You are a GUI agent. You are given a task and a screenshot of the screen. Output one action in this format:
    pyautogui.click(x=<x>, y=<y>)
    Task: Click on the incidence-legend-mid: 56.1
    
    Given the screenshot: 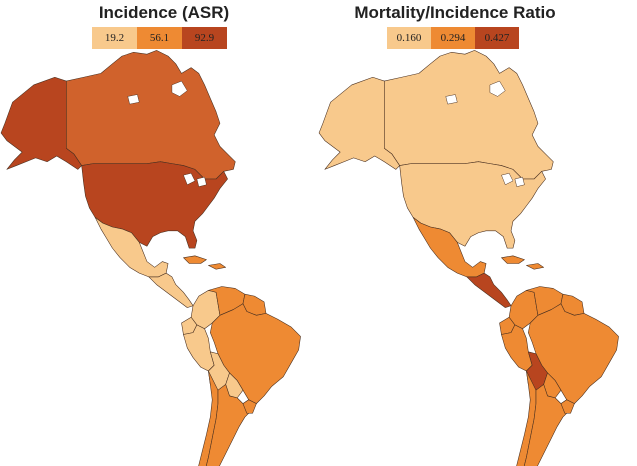 What is the action you would take?
    pyautogui.click(x=159, y=38)
    